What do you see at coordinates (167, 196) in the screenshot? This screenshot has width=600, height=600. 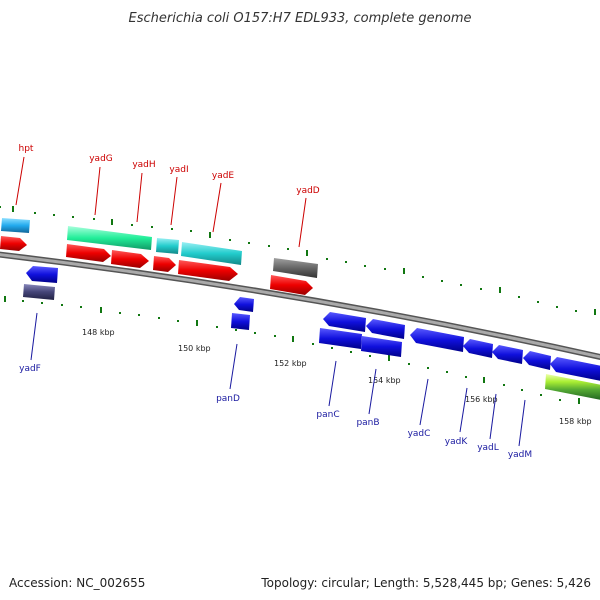 I see `top-gene-labels: hpt yadG yadH yadI yadE yadD` at bounding box center [167, 196].